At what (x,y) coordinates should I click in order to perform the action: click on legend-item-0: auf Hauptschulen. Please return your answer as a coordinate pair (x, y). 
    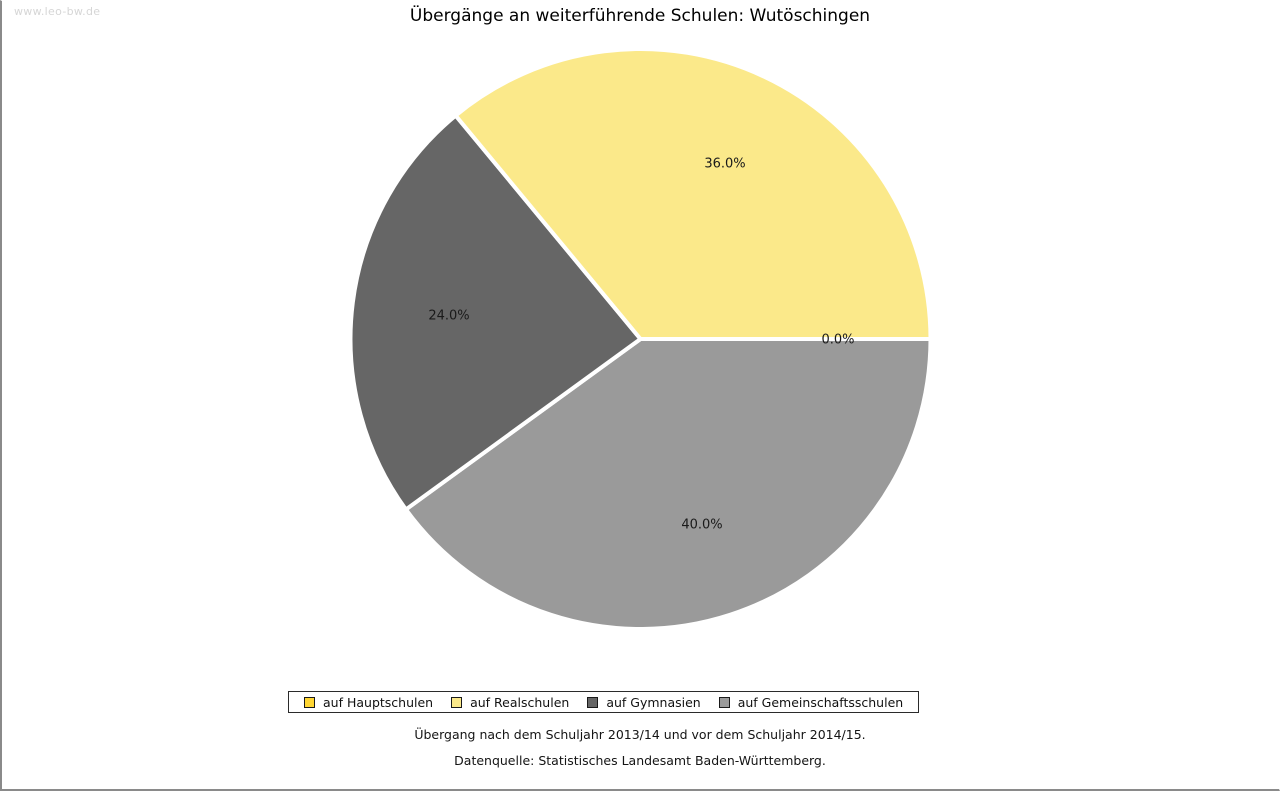
    Looking at the image, I should click on (368, 702).